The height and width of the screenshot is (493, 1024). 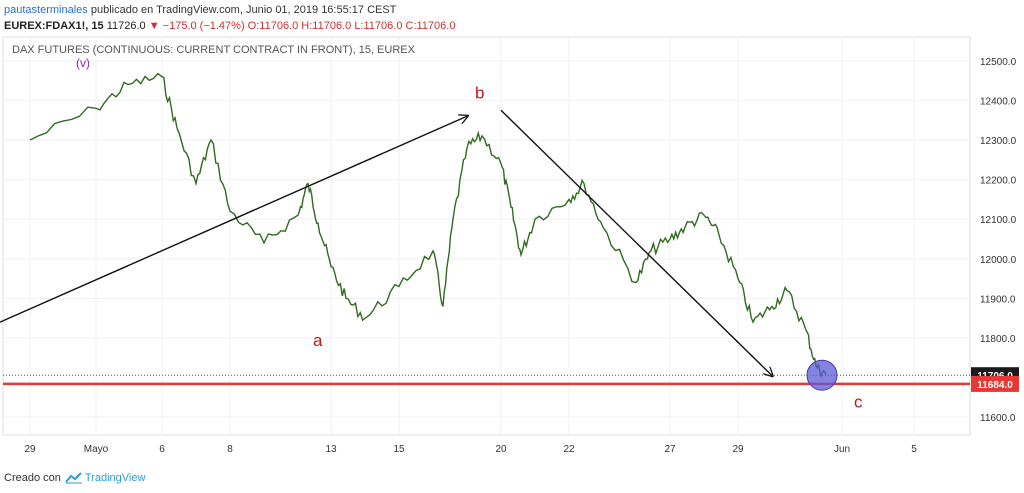 What do you see at coordinates (196, 26) in the screenshot?
I see `price-change: ▼ −175.0 (−1.47%)` at bounding box center [196, 26].